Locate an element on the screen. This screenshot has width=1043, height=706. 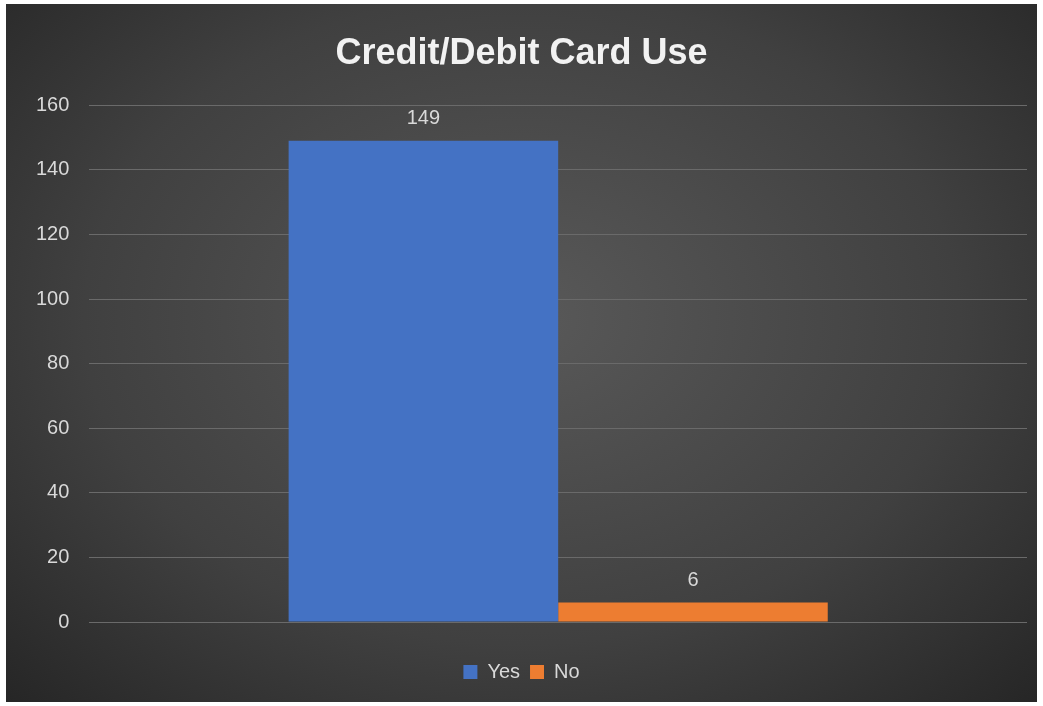
y-tick-label: 80 is located at coordinates (58, 362).